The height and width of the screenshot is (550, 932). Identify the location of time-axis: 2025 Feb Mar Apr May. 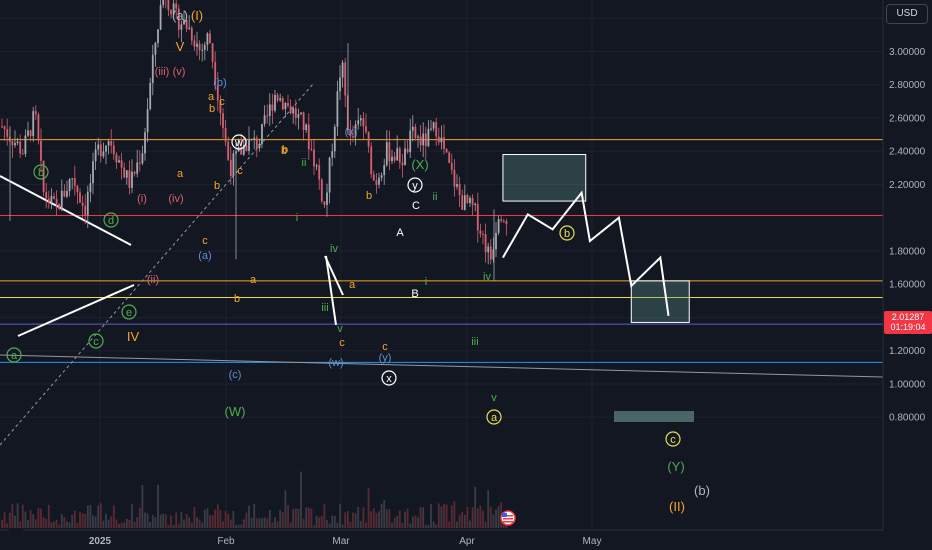
(345, 541).